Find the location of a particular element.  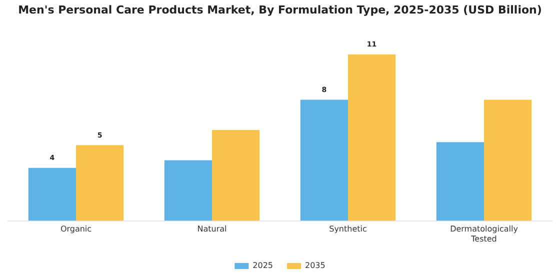

legend-label: 2035 is located at coordinates (315, 265).